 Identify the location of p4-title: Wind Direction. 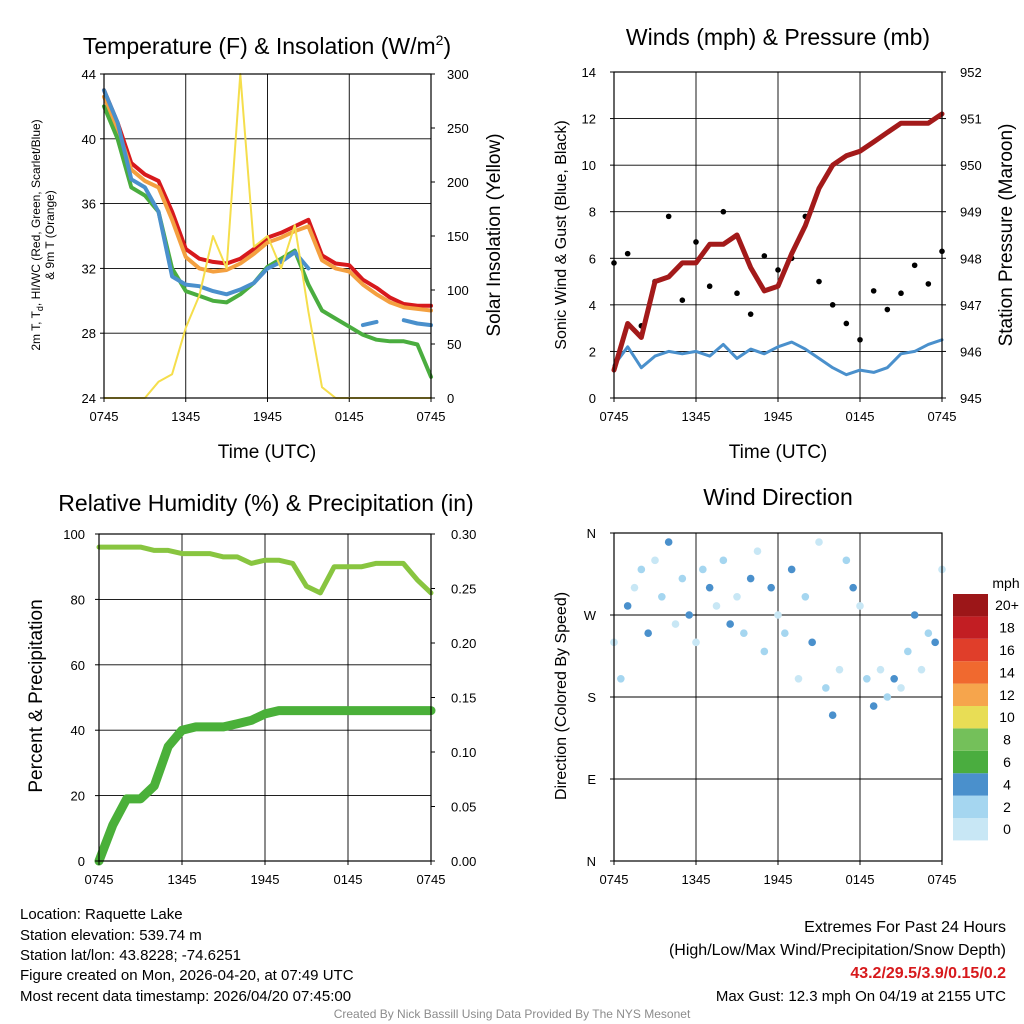
(778, 497).